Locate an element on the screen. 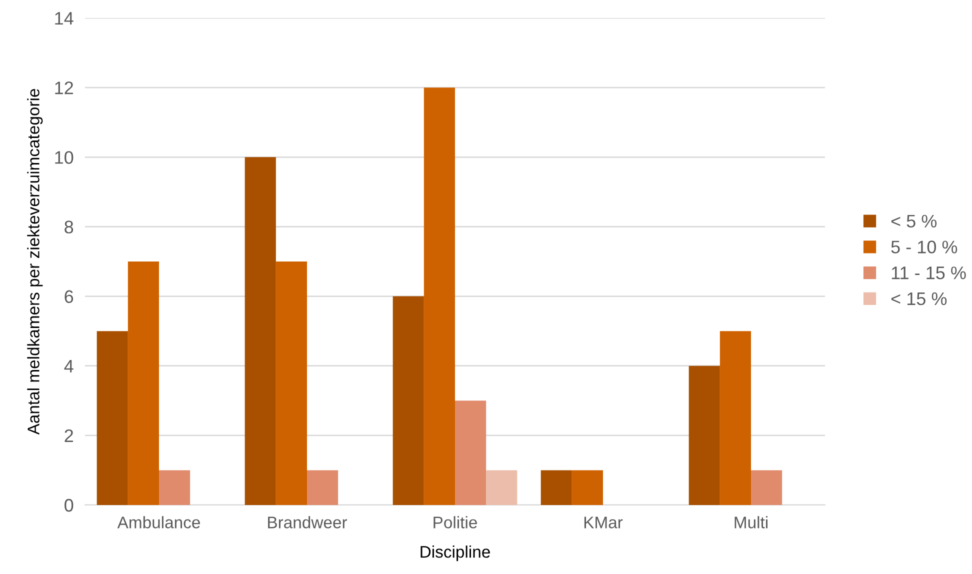 The height and width of the screenshot is (574, 972). x-tick-label: Brandweer is located at coordinates (308, 522).